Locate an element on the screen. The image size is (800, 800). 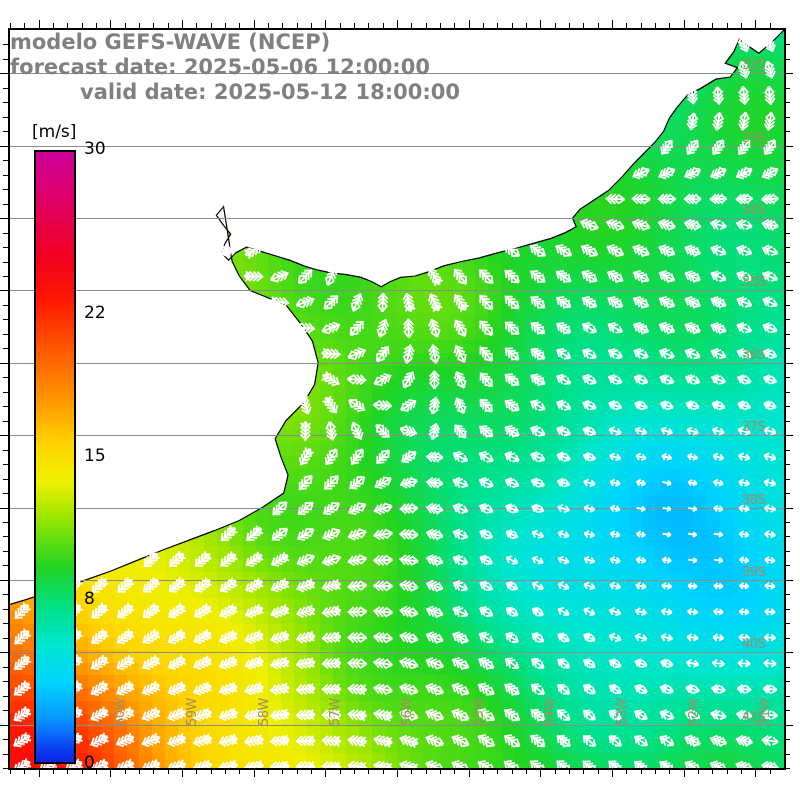
colorbar-unit-label: [m/s] is located at coordinates (54, 132).